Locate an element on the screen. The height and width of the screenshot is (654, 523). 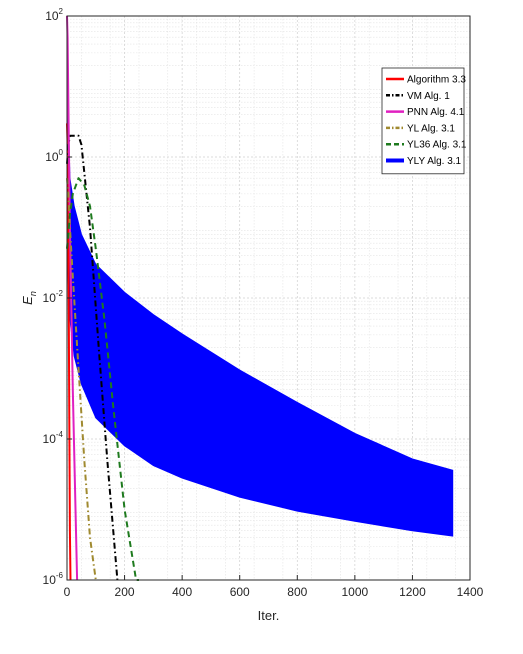
y-tick-exponent: -4 is located at coordinates (60, 434).